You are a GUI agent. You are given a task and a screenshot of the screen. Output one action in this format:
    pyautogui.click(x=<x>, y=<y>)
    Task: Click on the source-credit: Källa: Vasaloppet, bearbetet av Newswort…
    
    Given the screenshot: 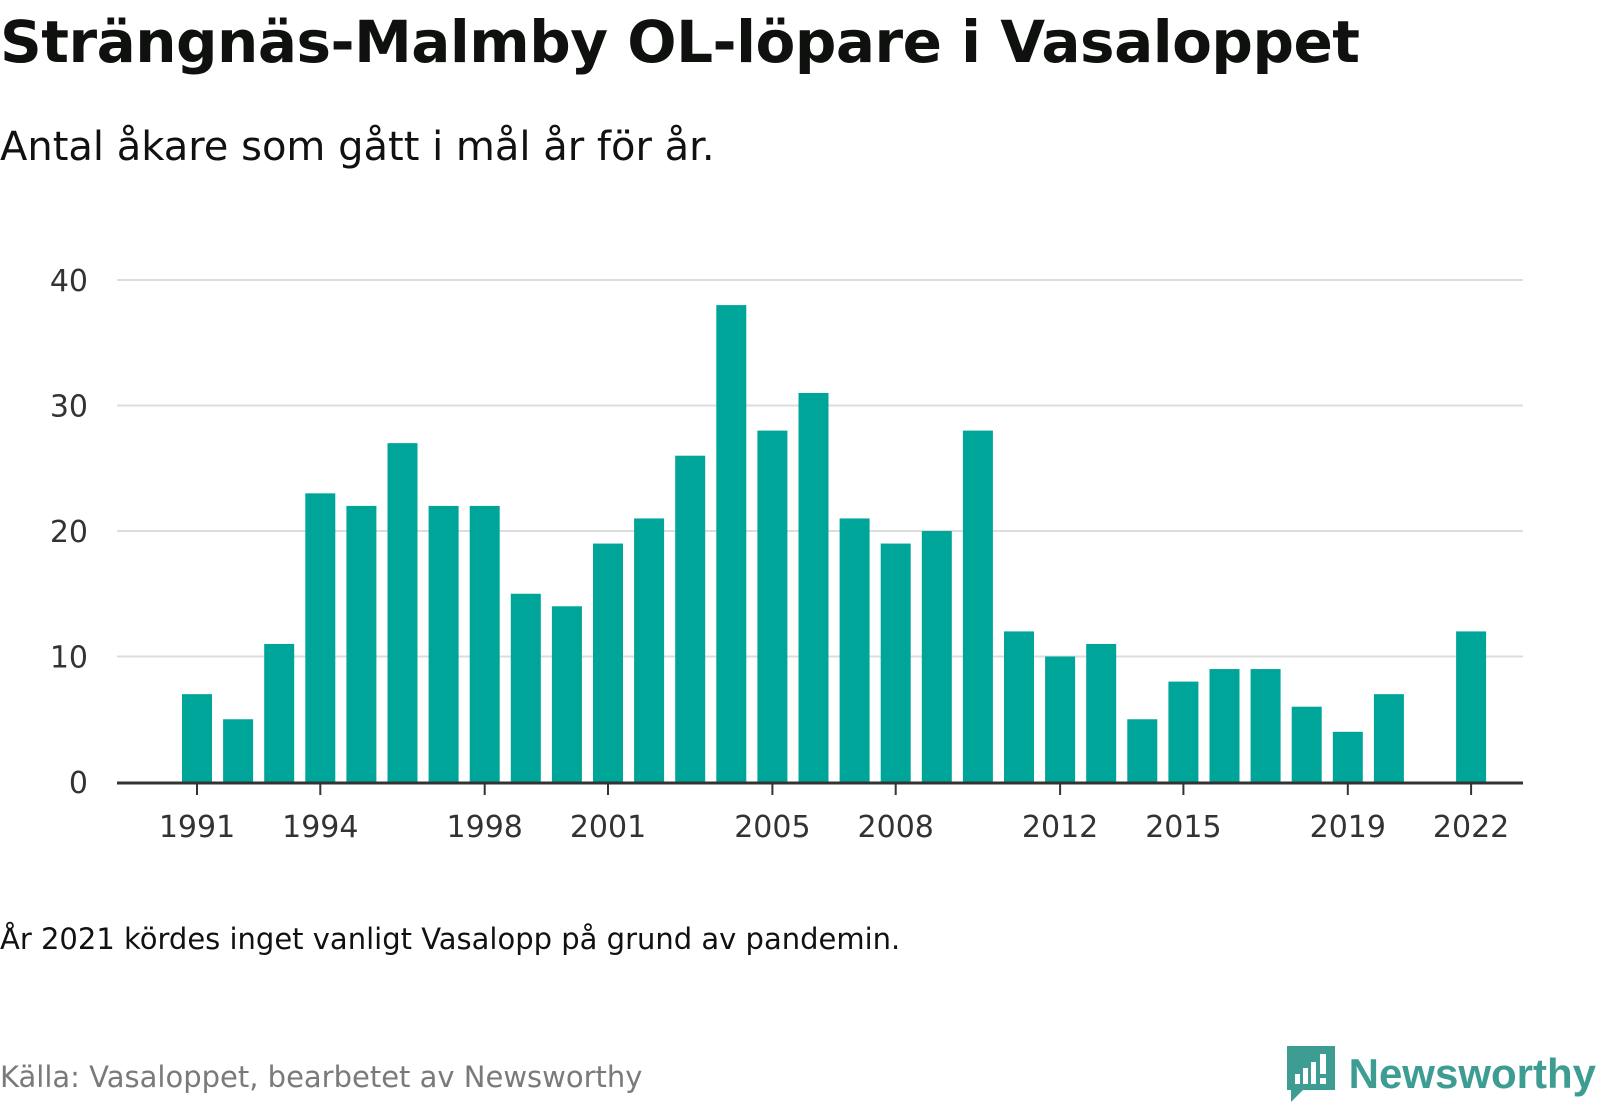 What is the action you would take?
    pyautogui.click(x=321, y=1077)
    